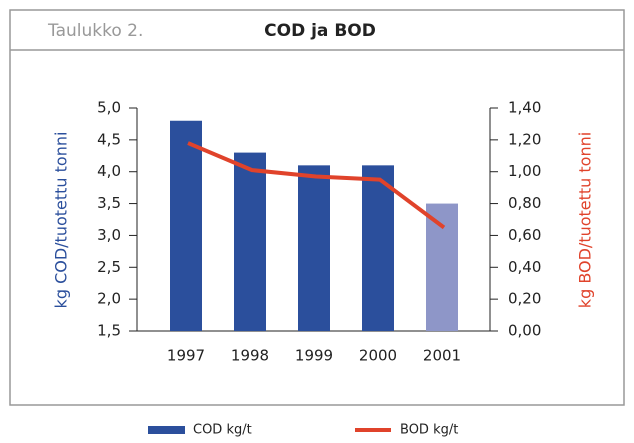 The height and width of the screenshot is (443, 634). What do you see at coordinates (109, 331) in the screenshot?
I see `y-tick-label: 1,5` at bounding box center [109, 331].